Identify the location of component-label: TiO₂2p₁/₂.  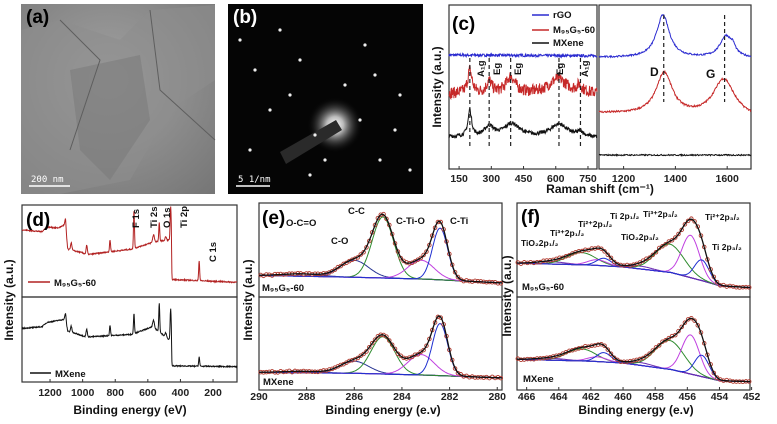
(540, 243).